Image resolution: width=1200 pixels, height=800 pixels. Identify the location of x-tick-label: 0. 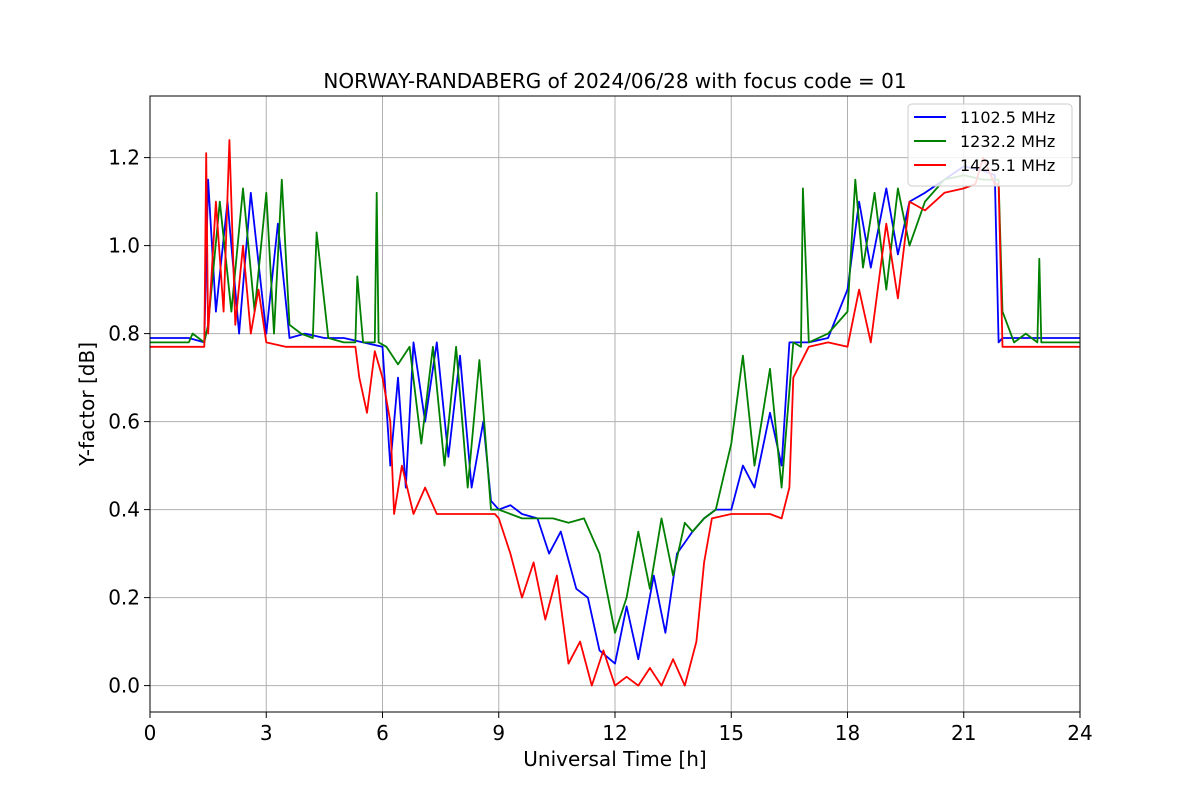
(150, 733).